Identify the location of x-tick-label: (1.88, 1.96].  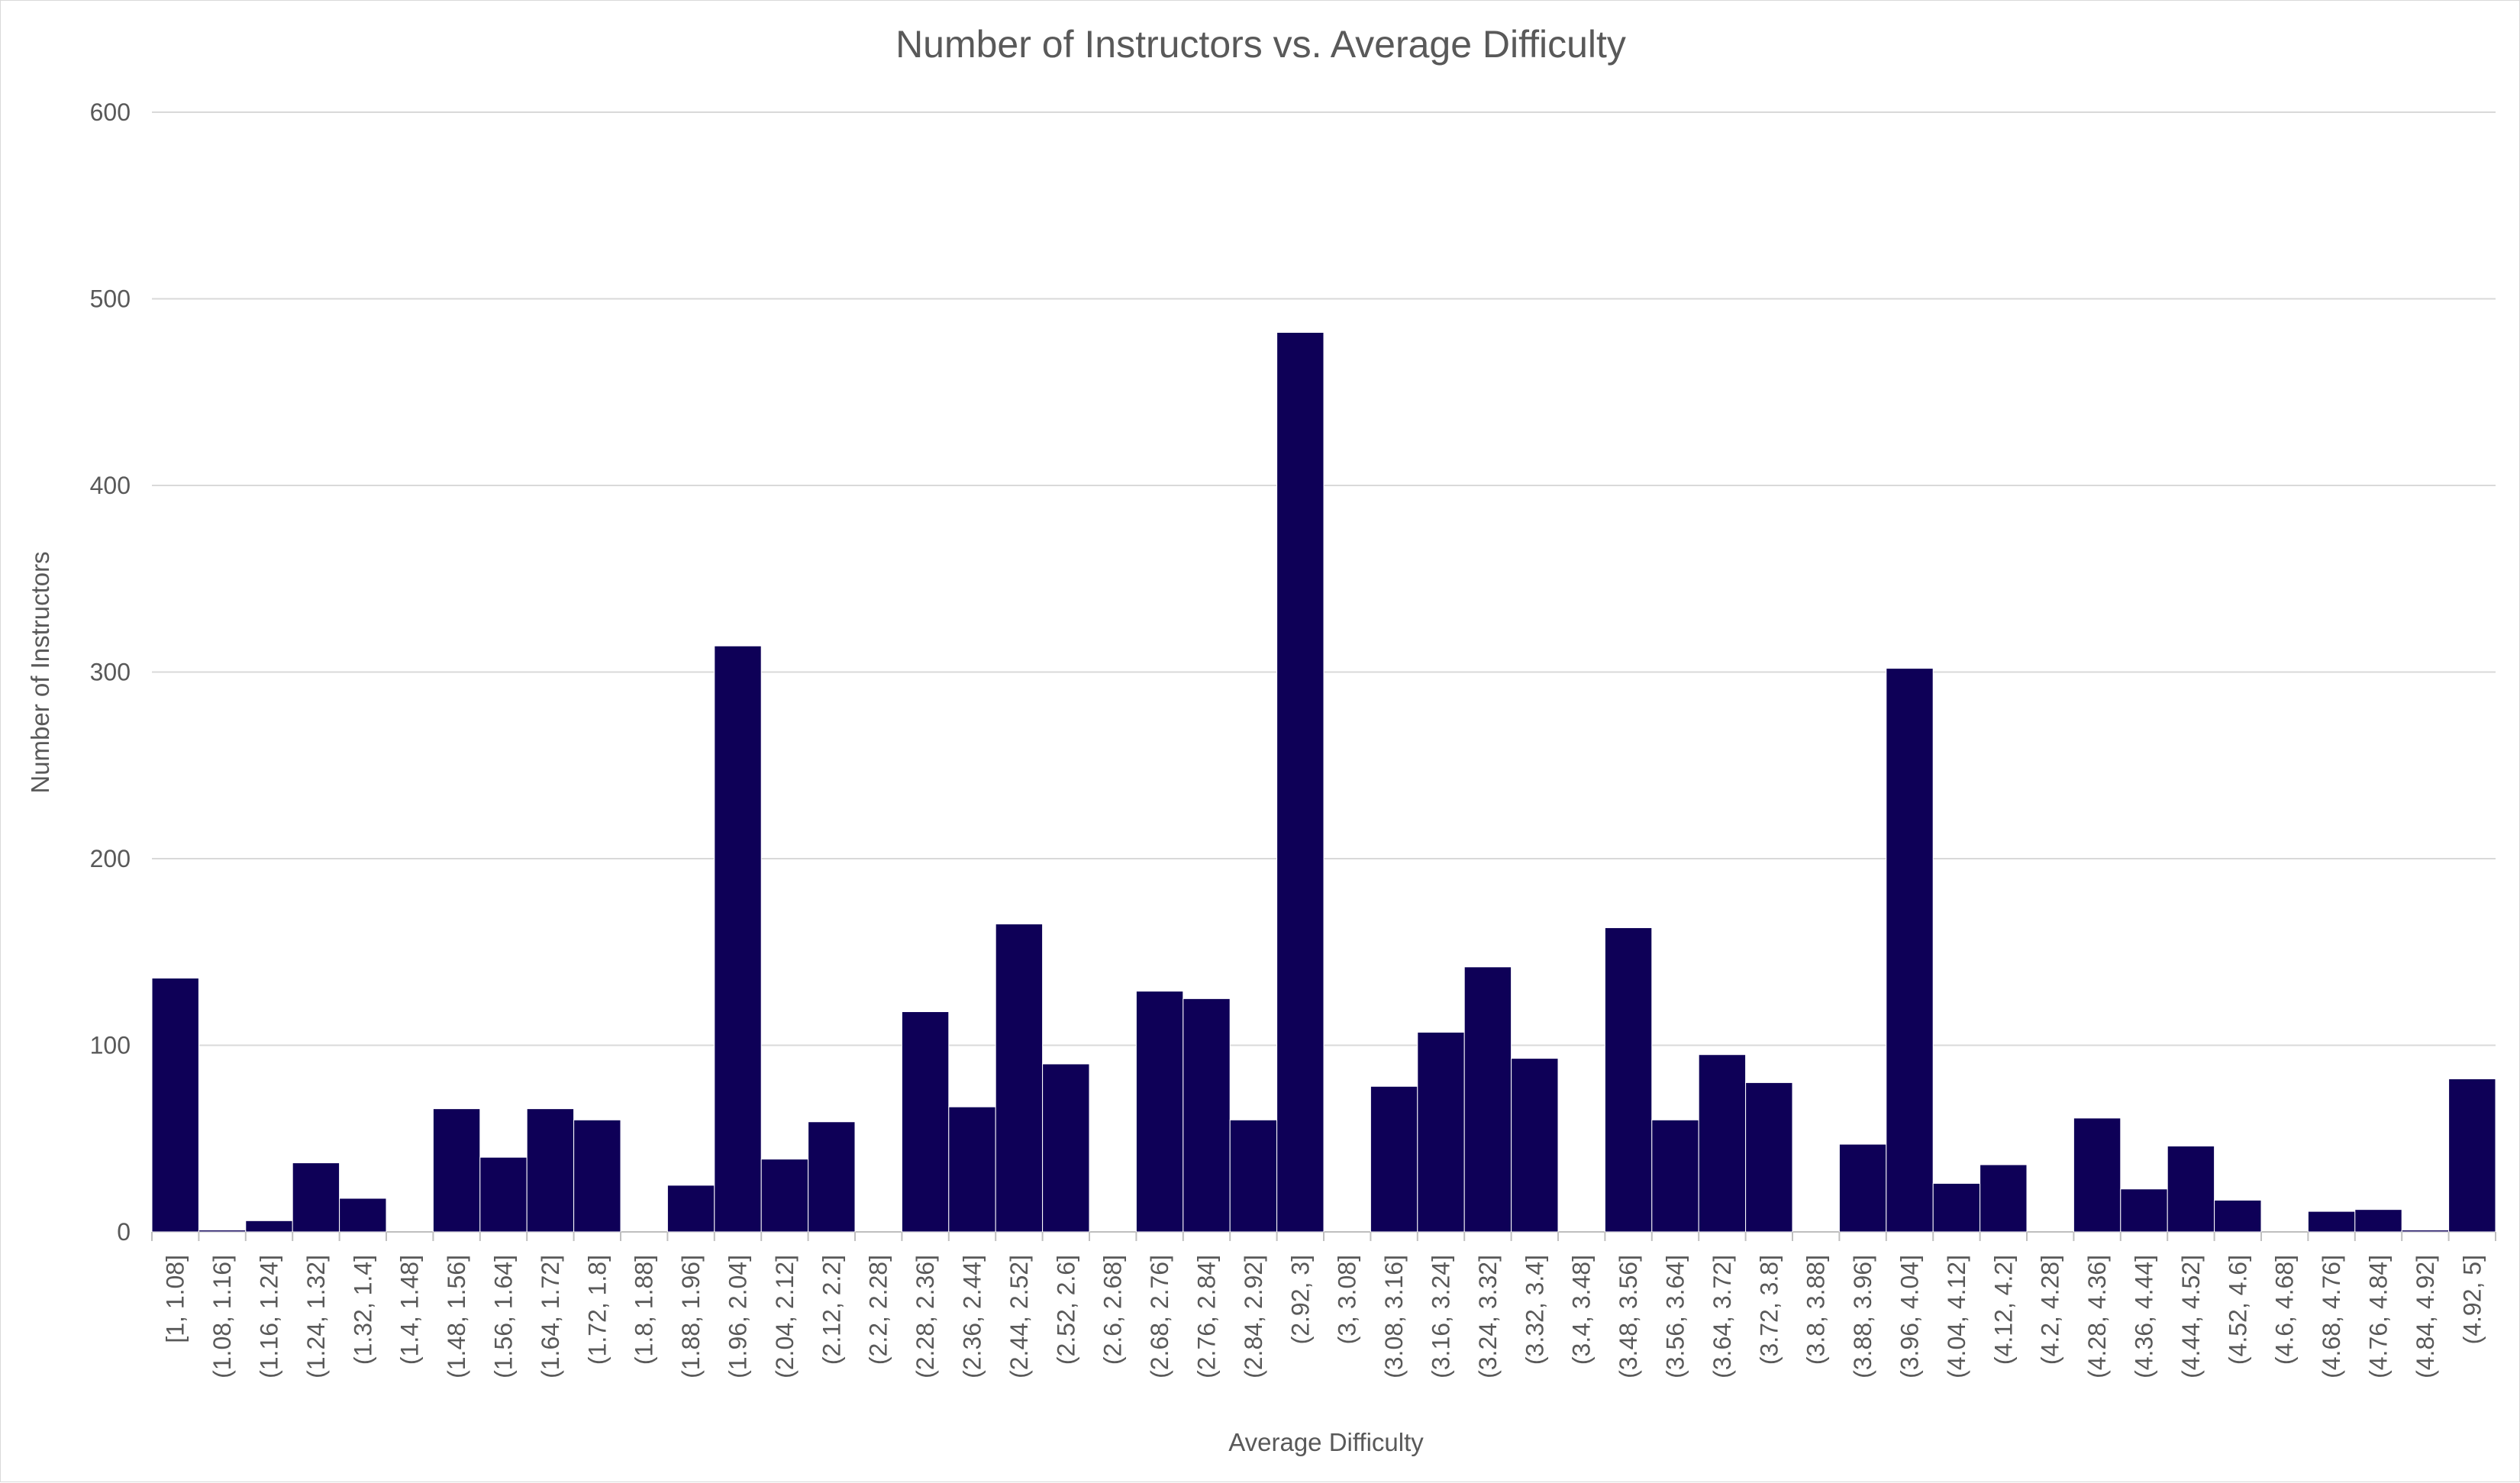
(691, 1316).